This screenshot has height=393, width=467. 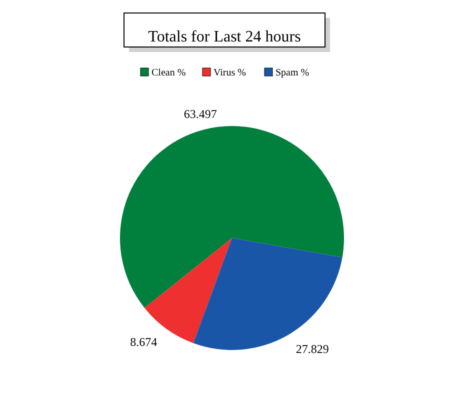 I want to click on data-label: 63.497, so click(x=200, y=114).